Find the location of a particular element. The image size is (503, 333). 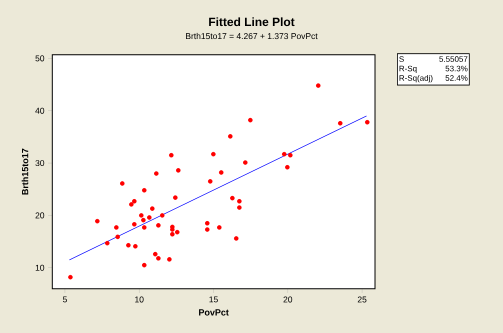

x-axis-title: PovPct is located at coordinates (214, 312).